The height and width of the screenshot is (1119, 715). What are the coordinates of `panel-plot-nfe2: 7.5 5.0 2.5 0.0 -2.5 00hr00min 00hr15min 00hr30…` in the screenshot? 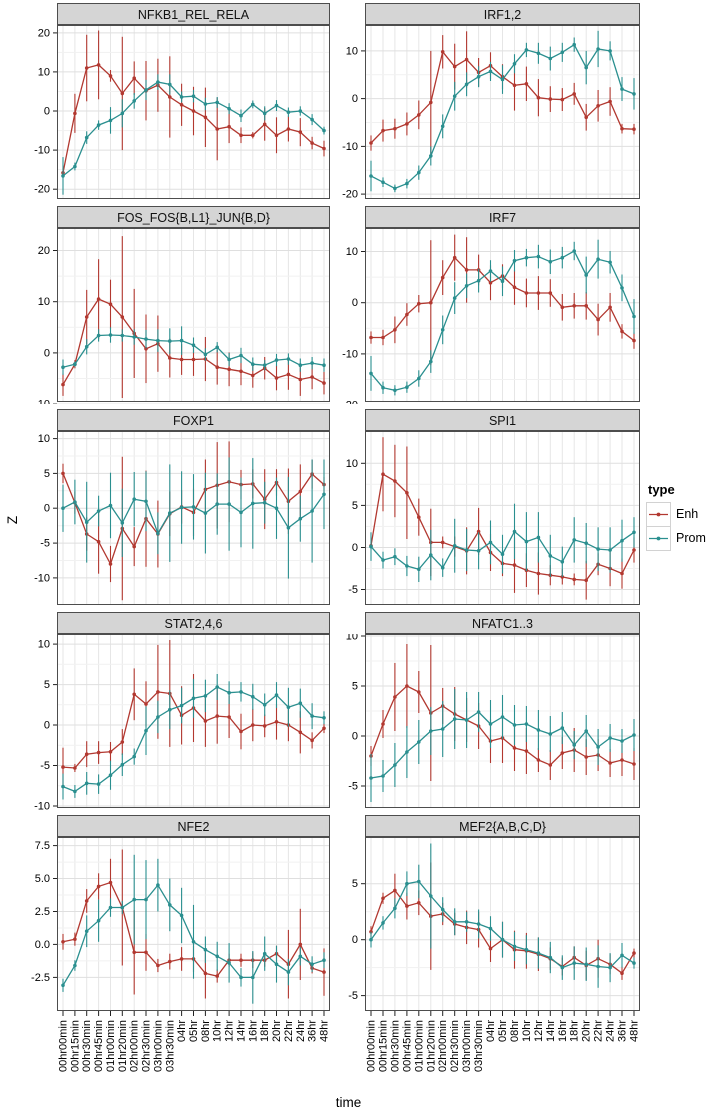 It's located at (181, 954).